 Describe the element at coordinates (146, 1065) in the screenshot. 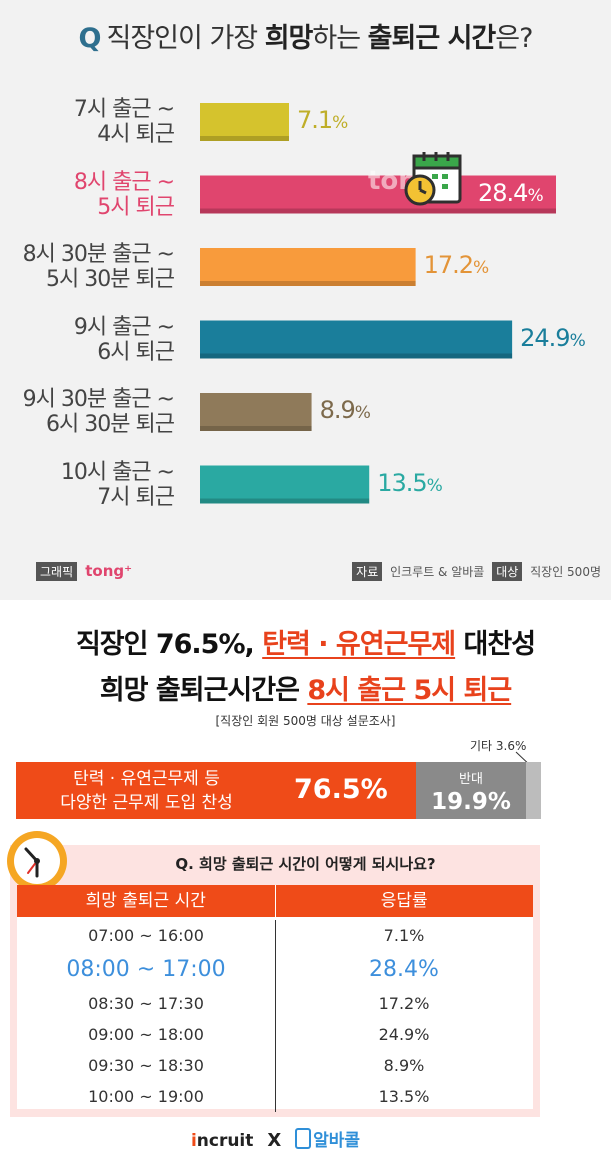

I see `time-cell: 09:30 ~ 18:30` at that location.